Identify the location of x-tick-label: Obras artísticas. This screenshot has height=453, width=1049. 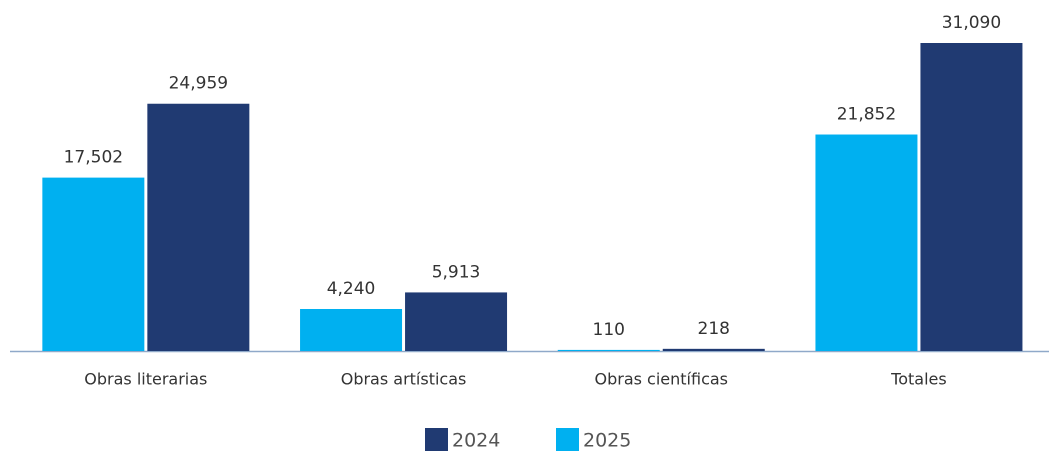
(404, 379).